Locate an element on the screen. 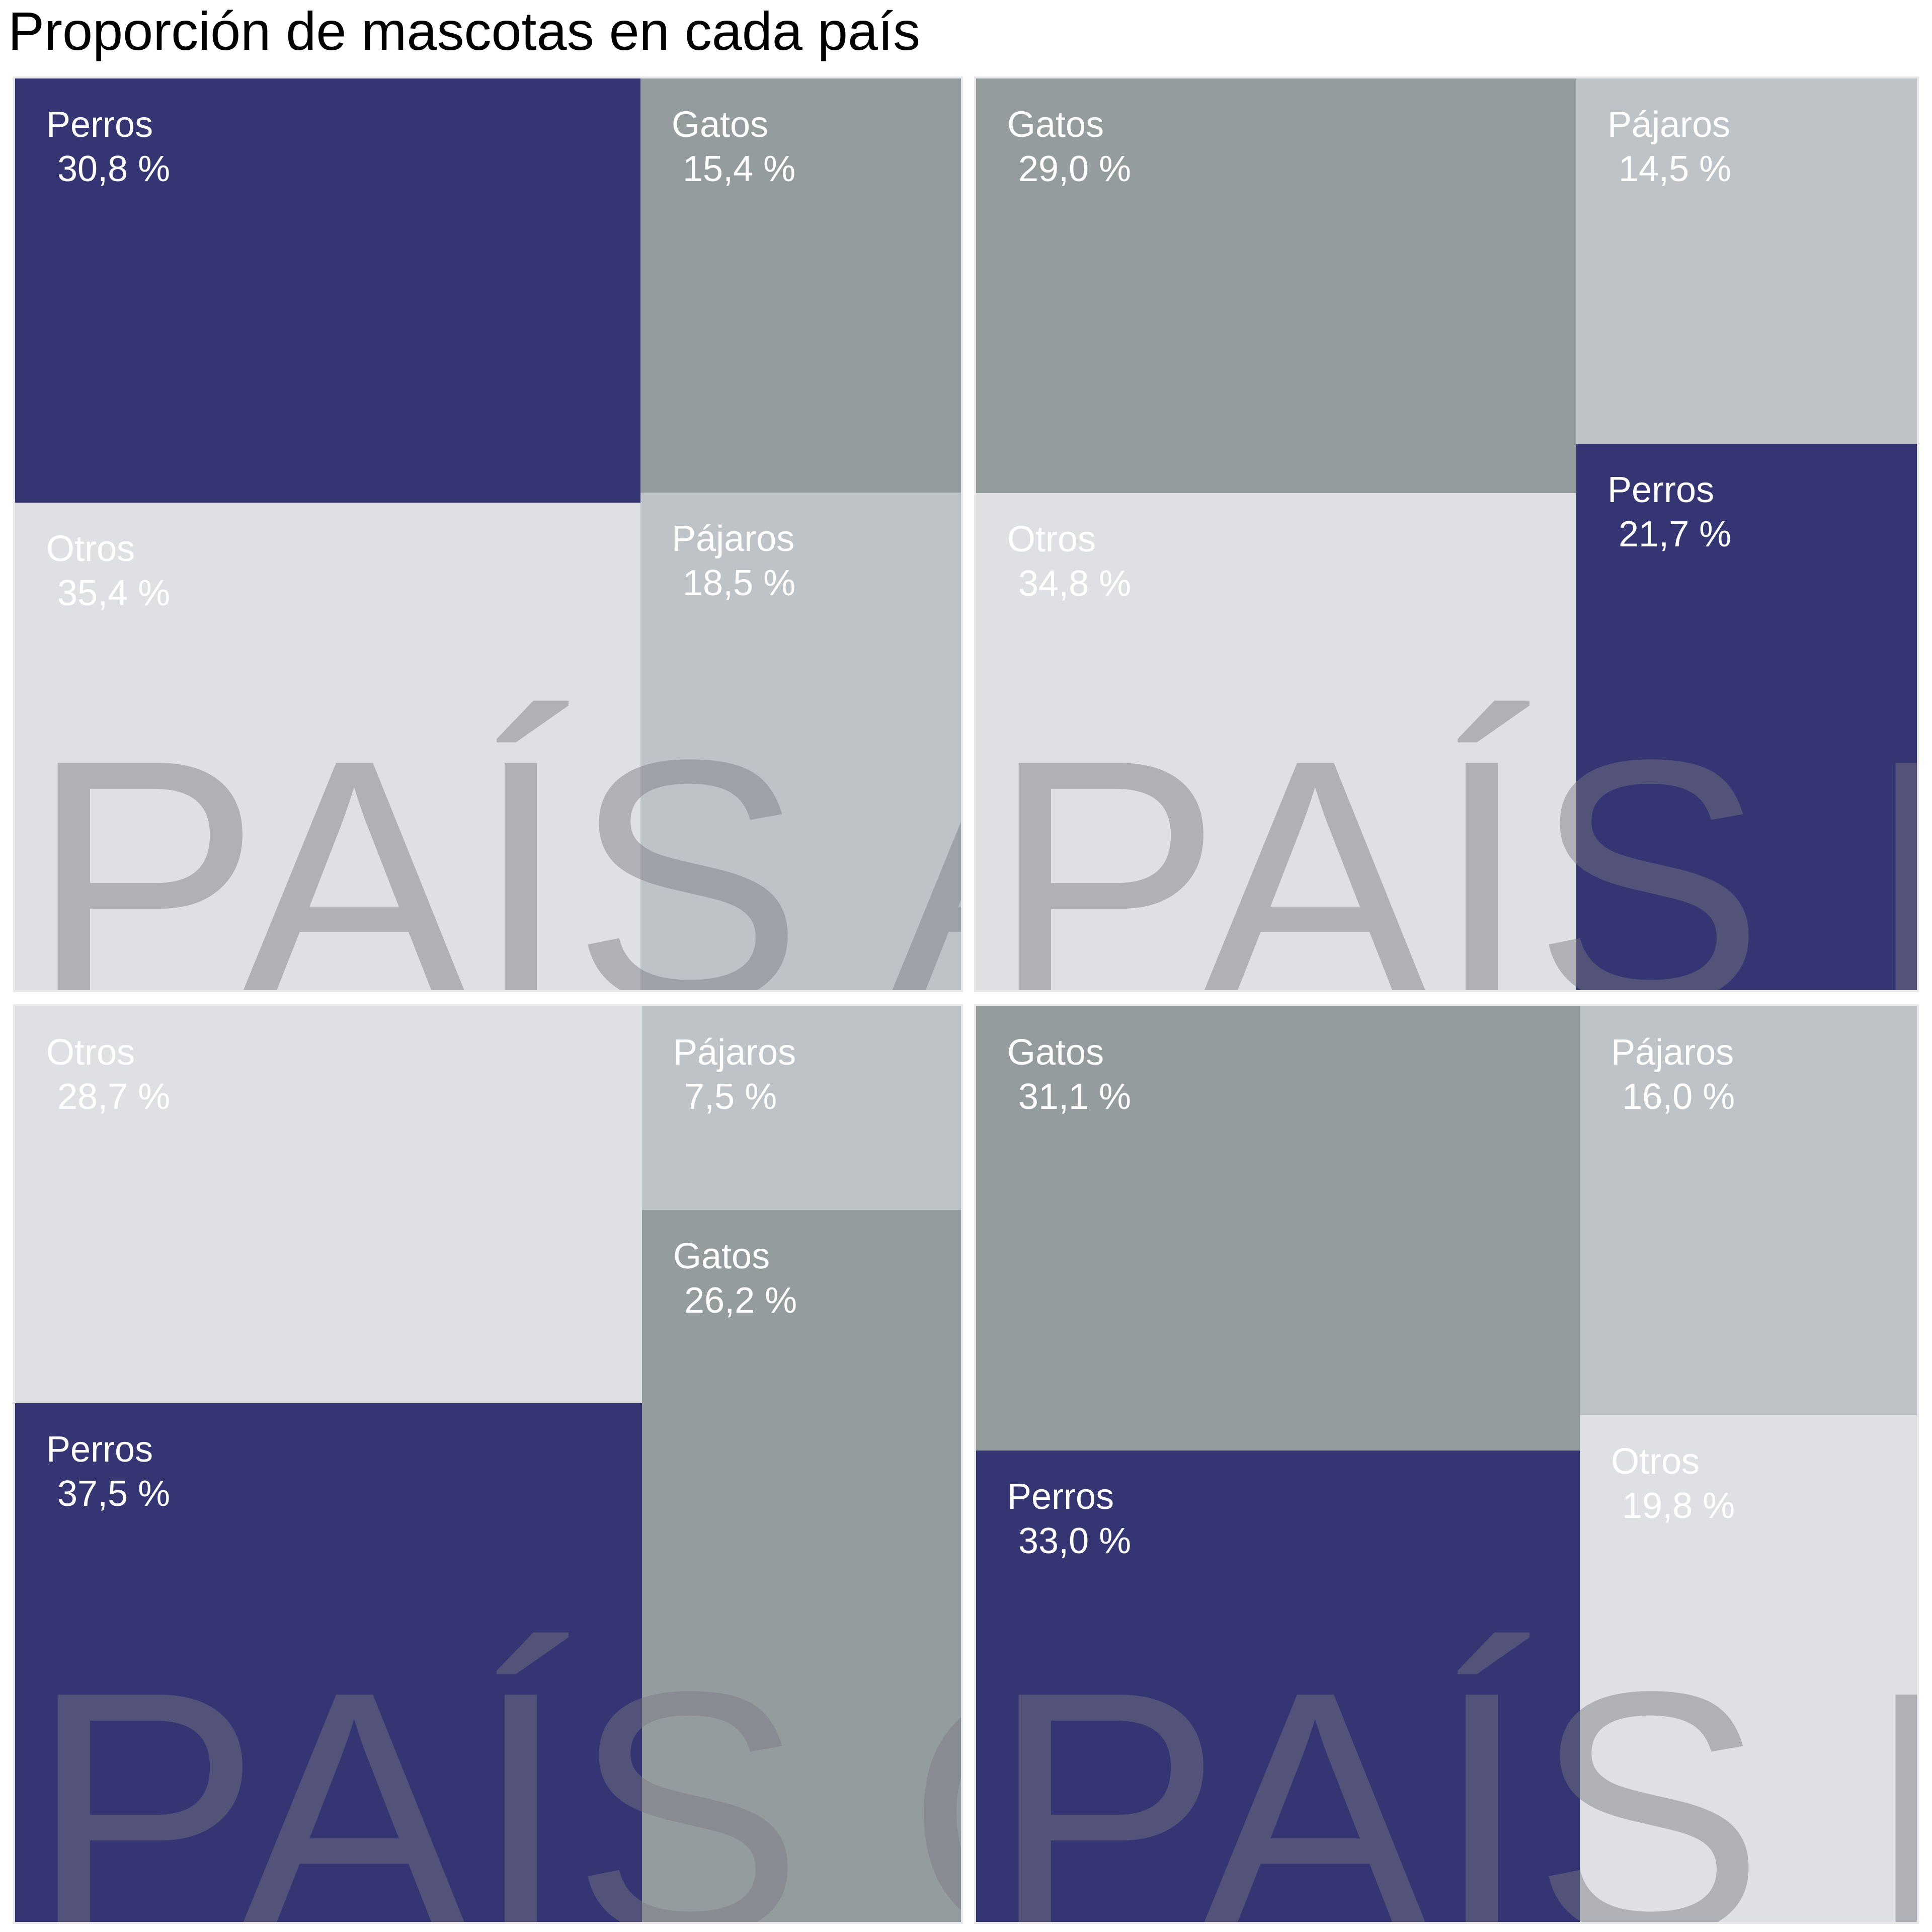 The width and height of the screenshot is (1932, 1932). treemap-cell-otros: Otros 19,8 % is located at coordinates (1748, 1669).